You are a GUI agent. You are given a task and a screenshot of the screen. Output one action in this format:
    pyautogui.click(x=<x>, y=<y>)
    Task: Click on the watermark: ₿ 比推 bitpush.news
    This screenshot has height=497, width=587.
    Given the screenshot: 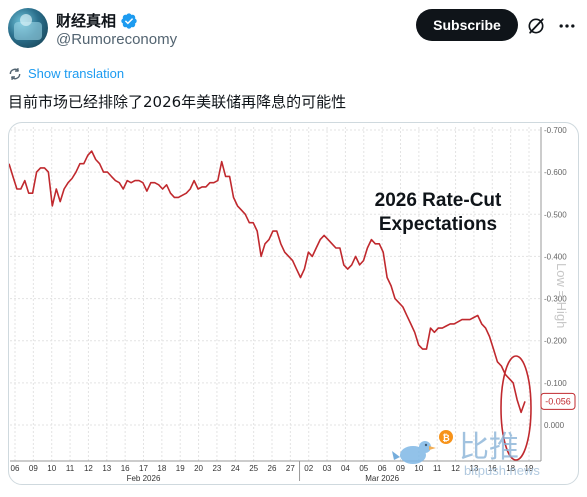 What is the action you would take?
    pyautogui.click(x=466, y=454)
    